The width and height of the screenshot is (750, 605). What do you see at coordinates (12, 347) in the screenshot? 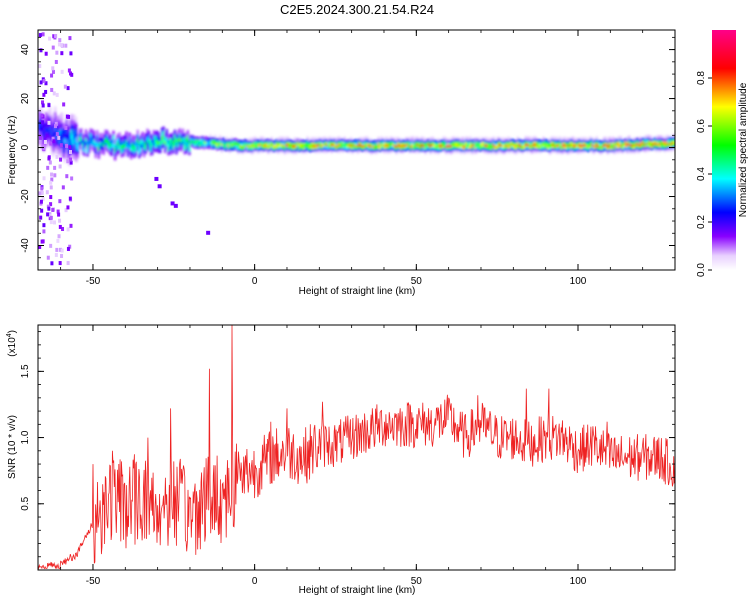
I see `snr-y-multiplier-base: (x10` at bounding box center [12, 347].